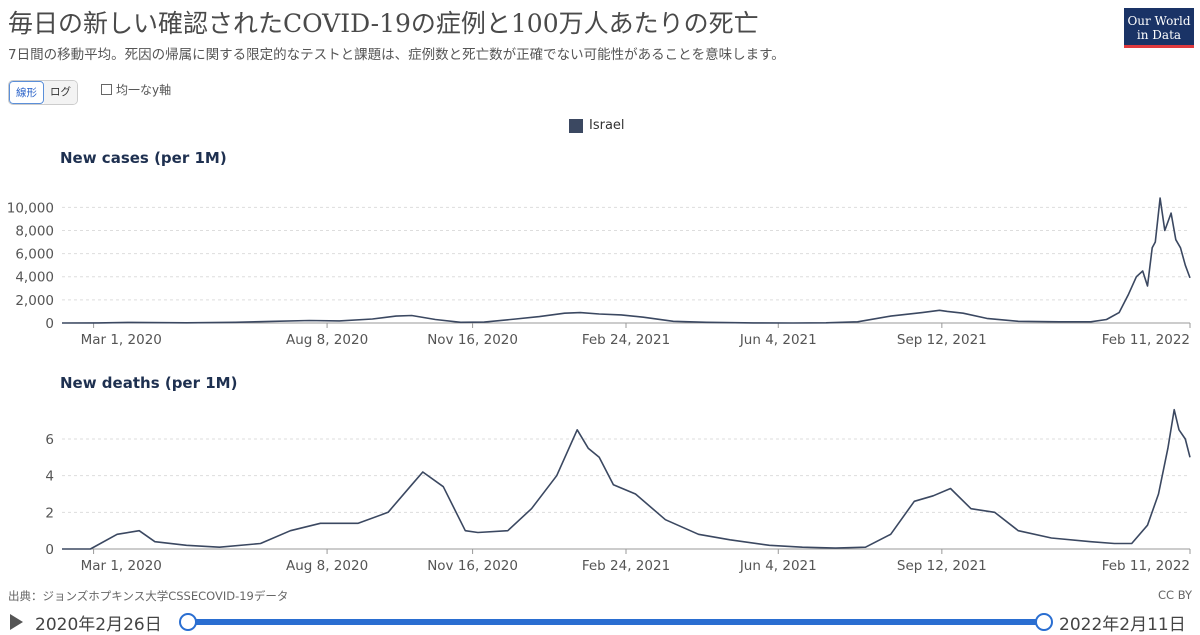 This screenshot has height=635, width=1200. What do you see at coordinates (188, 622) in the screenshot?
I see `timeline-start-handle` at bounding box center [188, 622].